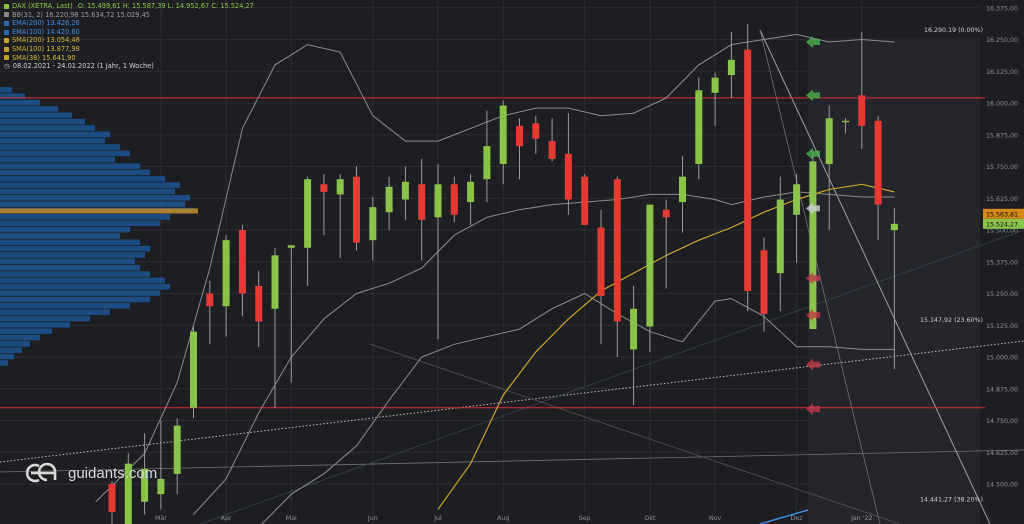  Describe the element at coordinates (437, 518) in the screenshot. I see `x-tick-label: Jul` at that location.